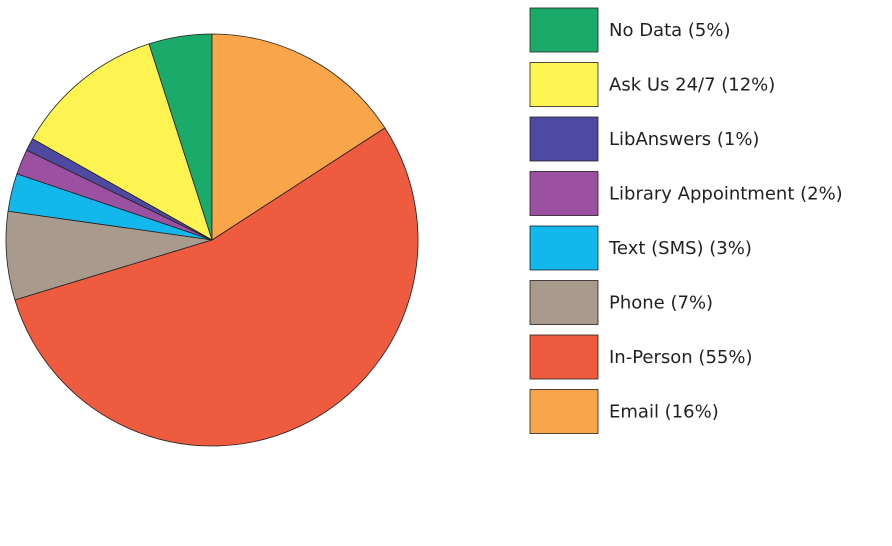 This screenshot has width=892, height=546. I want to click on legend-label: LibAnswers (1%), so click(684, 139).